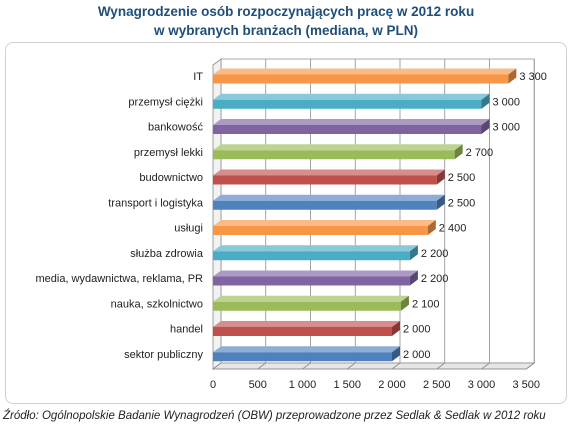 Image resolution: width=572 pixels, height=428 pixels. Describe the element at coordinates (171, 178) in the screenshot. I see `category-label: budownictwo` at that location.